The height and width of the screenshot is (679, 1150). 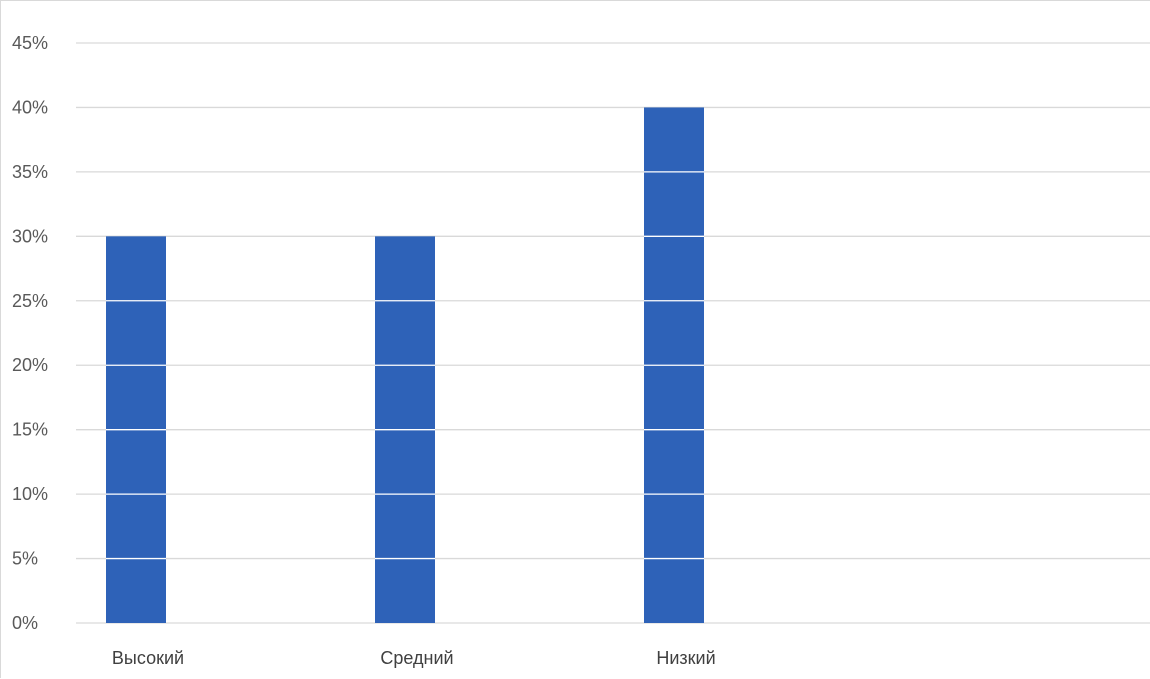 What do you see at coordinates (30, 236) in the screenshot?
I see `y-tick-label: 30%` at bounding box center [30, 236].